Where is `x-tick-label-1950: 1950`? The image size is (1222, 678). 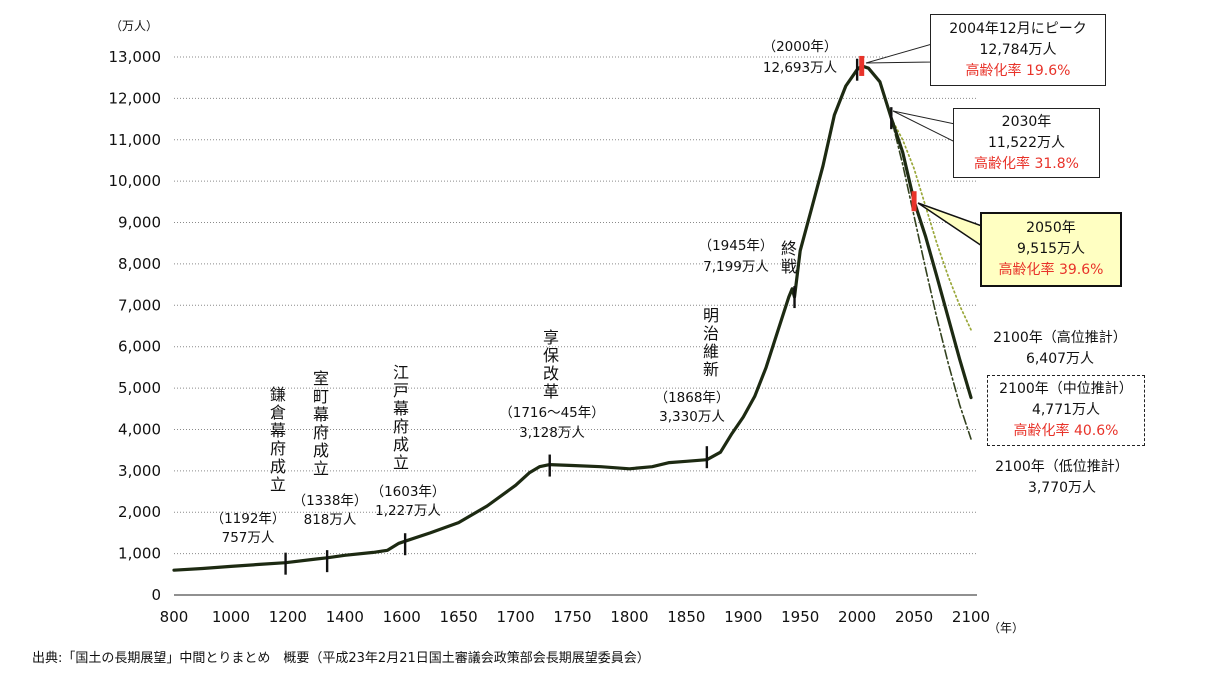
x-tick-label-1950: 1950 is located at coordinates (800, 617).